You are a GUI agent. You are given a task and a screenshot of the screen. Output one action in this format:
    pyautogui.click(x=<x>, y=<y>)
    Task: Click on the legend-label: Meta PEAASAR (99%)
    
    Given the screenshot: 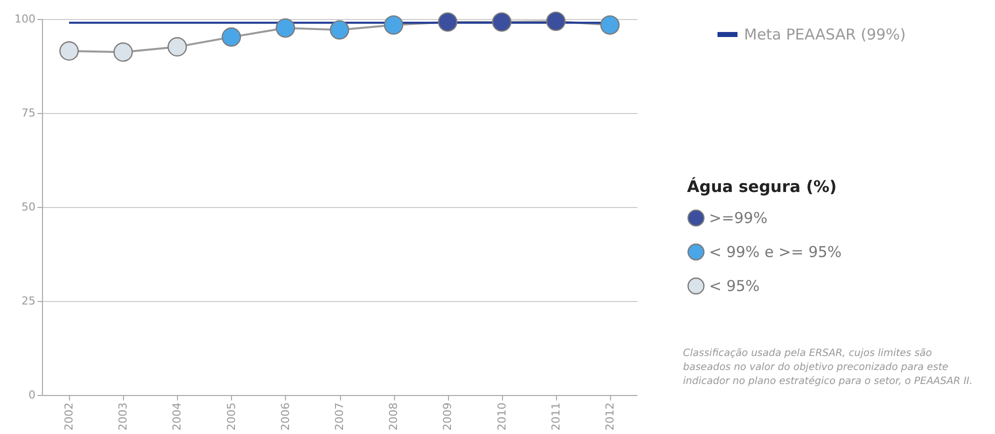 What is the action you would take?
    pyautogui.click(x=825, y=35)
    